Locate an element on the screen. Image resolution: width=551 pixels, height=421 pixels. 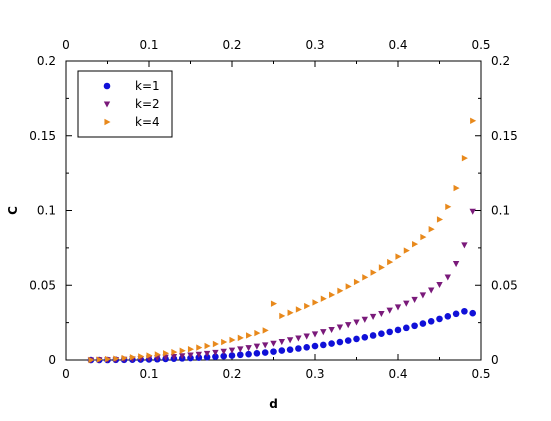
x-tick-label-top: 0.4 is located at coordinates (397, 45).